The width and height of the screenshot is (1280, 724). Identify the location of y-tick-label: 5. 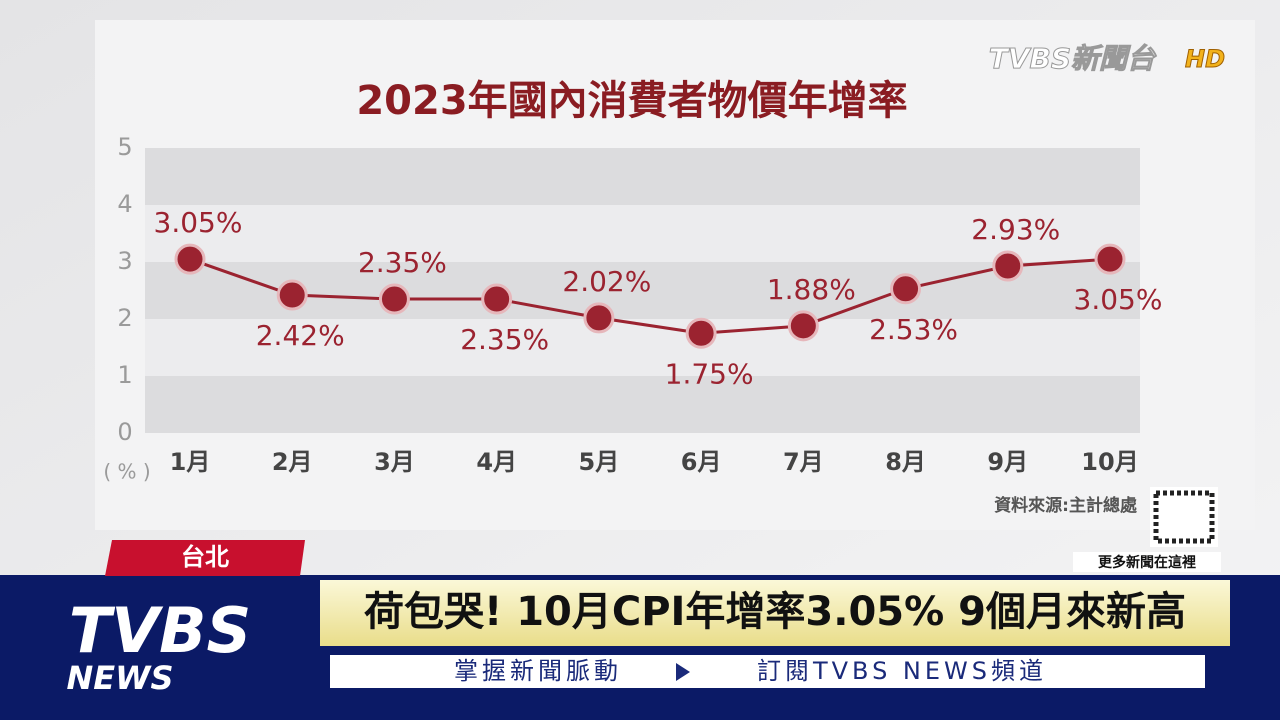
(124, 147).